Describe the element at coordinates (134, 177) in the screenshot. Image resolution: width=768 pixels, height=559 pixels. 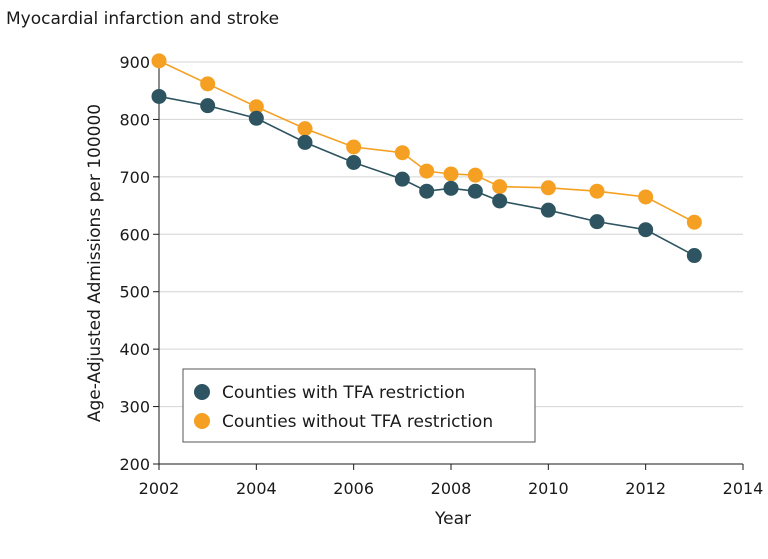
I see `y-tick-label: 700` at that location.